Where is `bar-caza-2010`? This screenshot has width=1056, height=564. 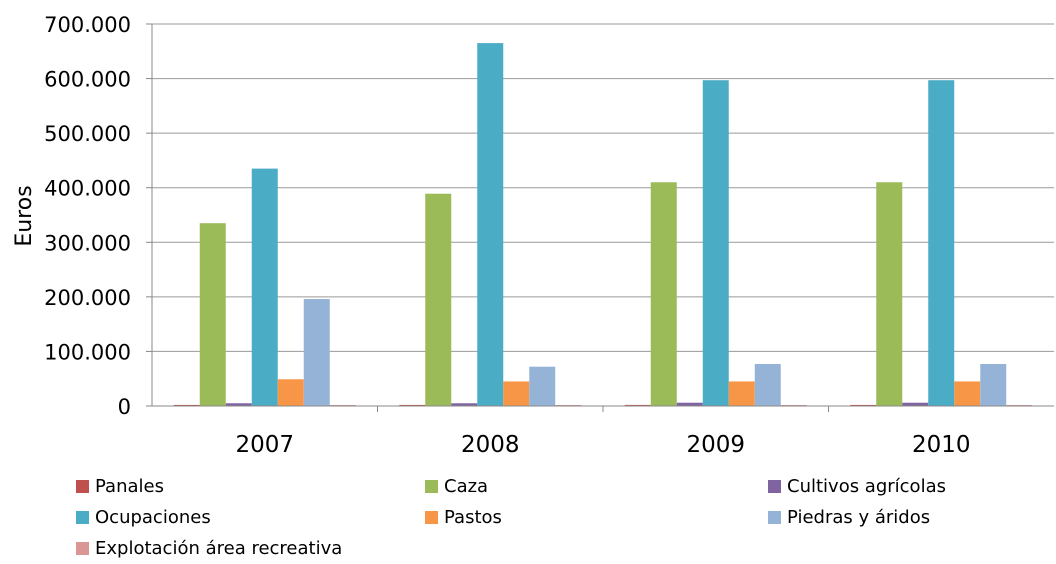 bar-caza-2010 is located at coordinates (889, 294).